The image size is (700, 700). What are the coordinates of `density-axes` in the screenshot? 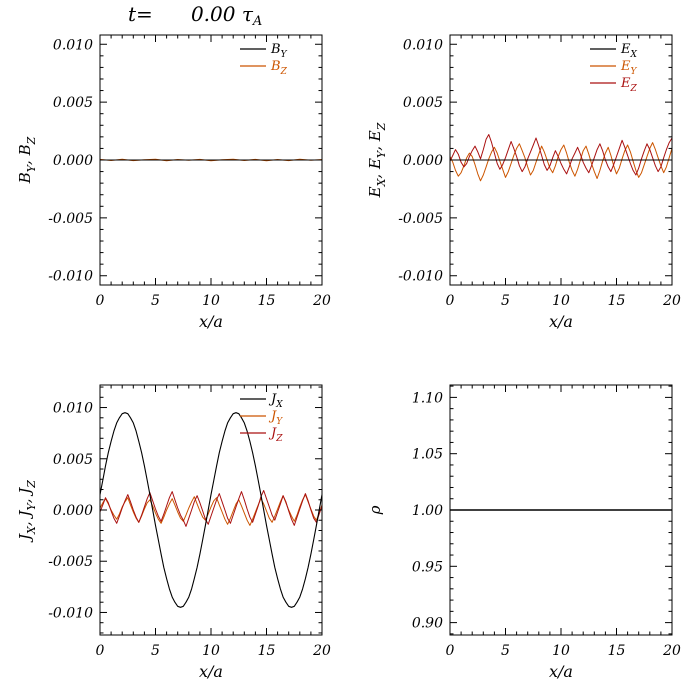 It's located at (561, 510).